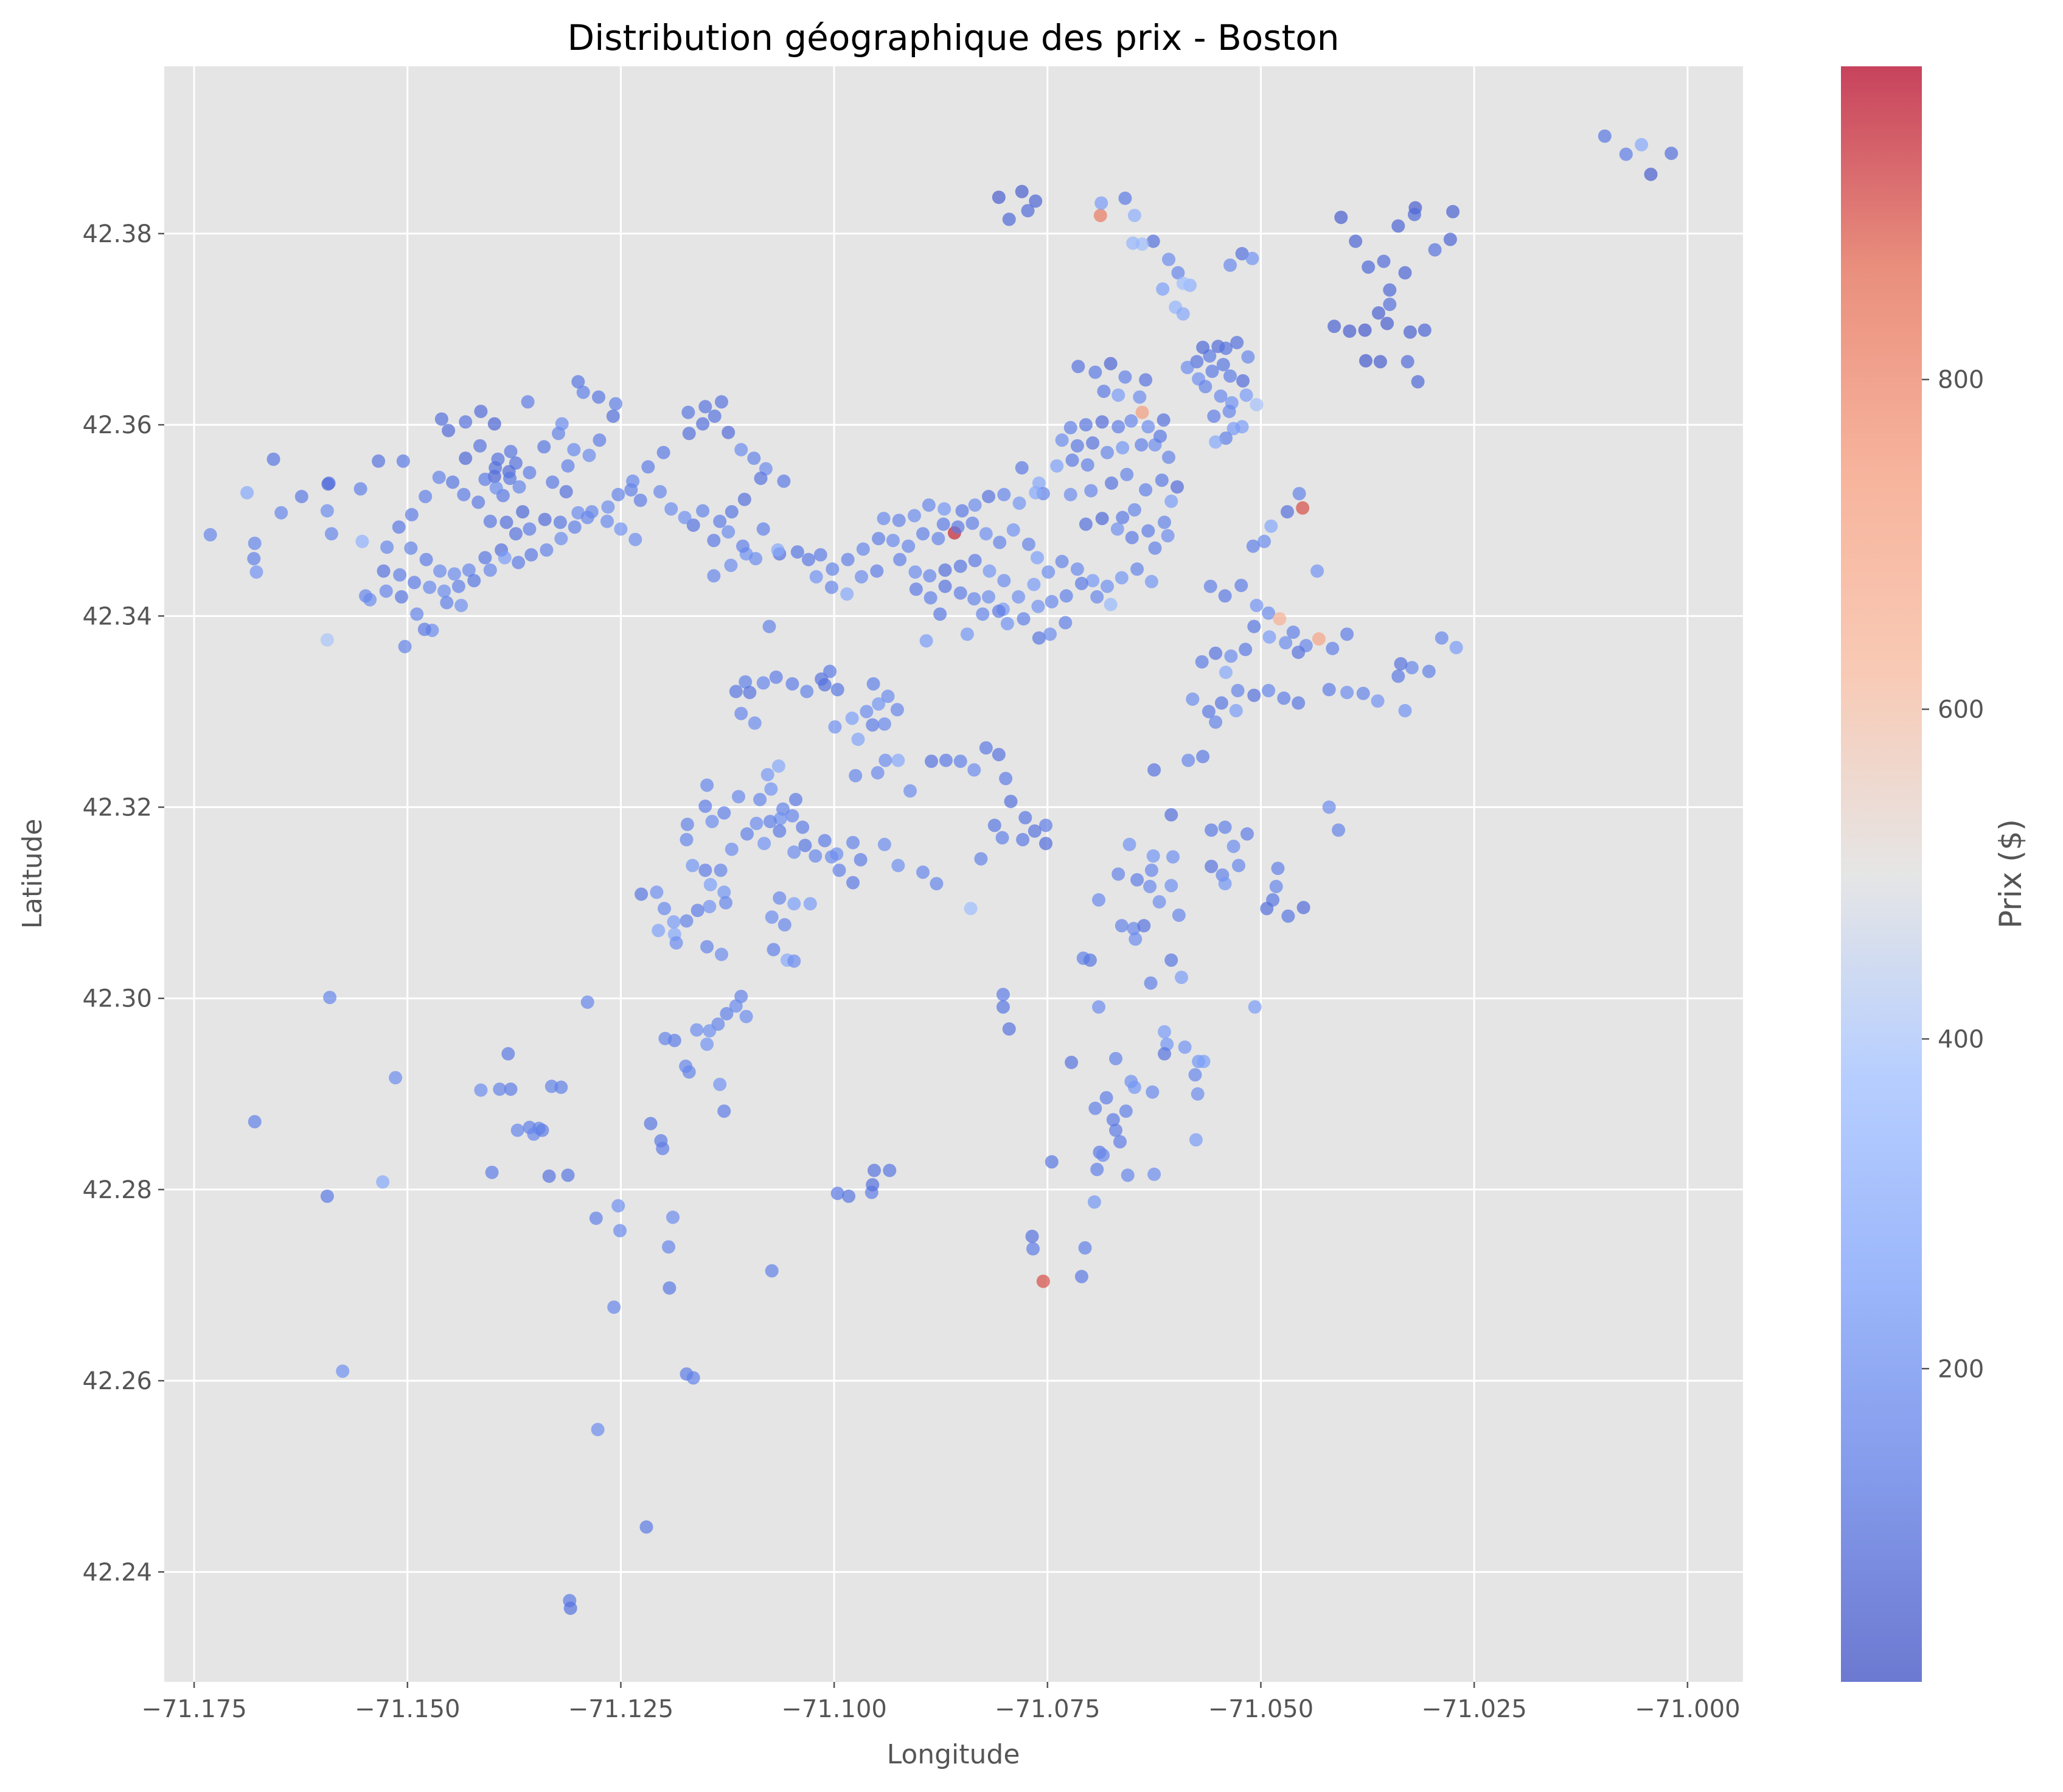 The width and height of the screenshot is (2063, 1792). Describe the element at coordinates (953, 1754) in the screenshot. I see `x-axis-label: Longitude` at that location.